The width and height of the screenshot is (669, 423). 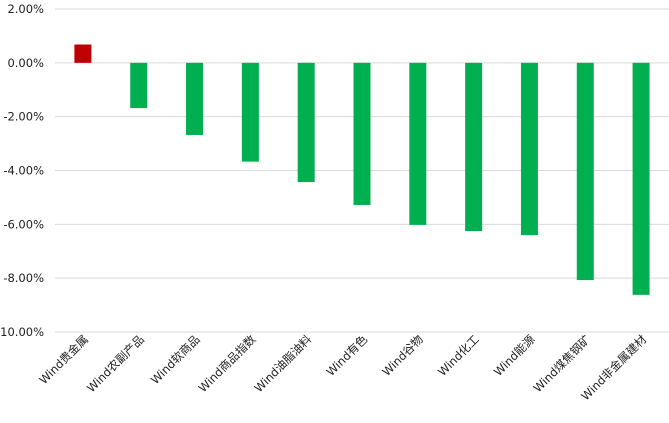 What do you see at coordinates (402, 355) in the screenshot?
I see `x-category-label: Wind谷物` at bounding box center [402, 355].